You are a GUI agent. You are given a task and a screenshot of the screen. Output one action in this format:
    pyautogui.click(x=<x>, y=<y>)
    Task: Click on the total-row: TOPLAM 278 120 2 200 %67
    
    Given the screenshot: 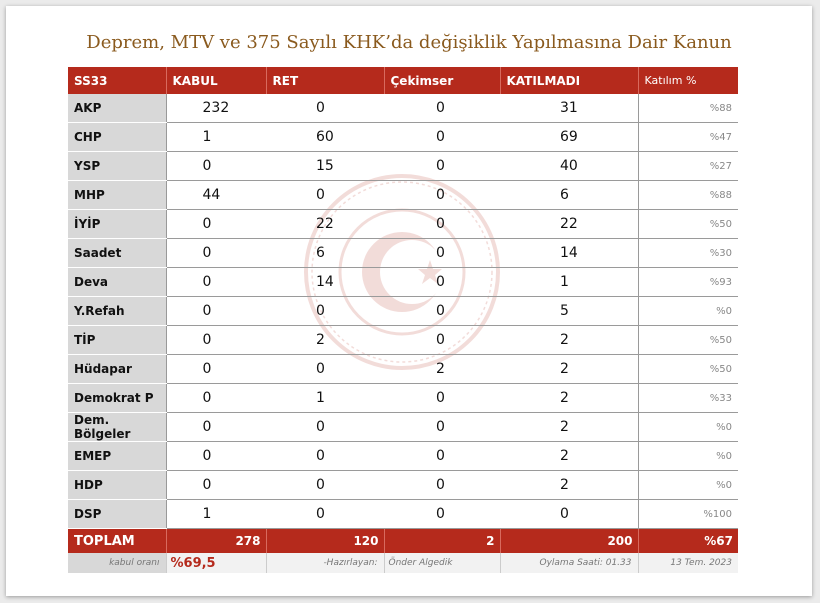 What is the action you would take?
    pyautogui.click(x=403, y=540)
    